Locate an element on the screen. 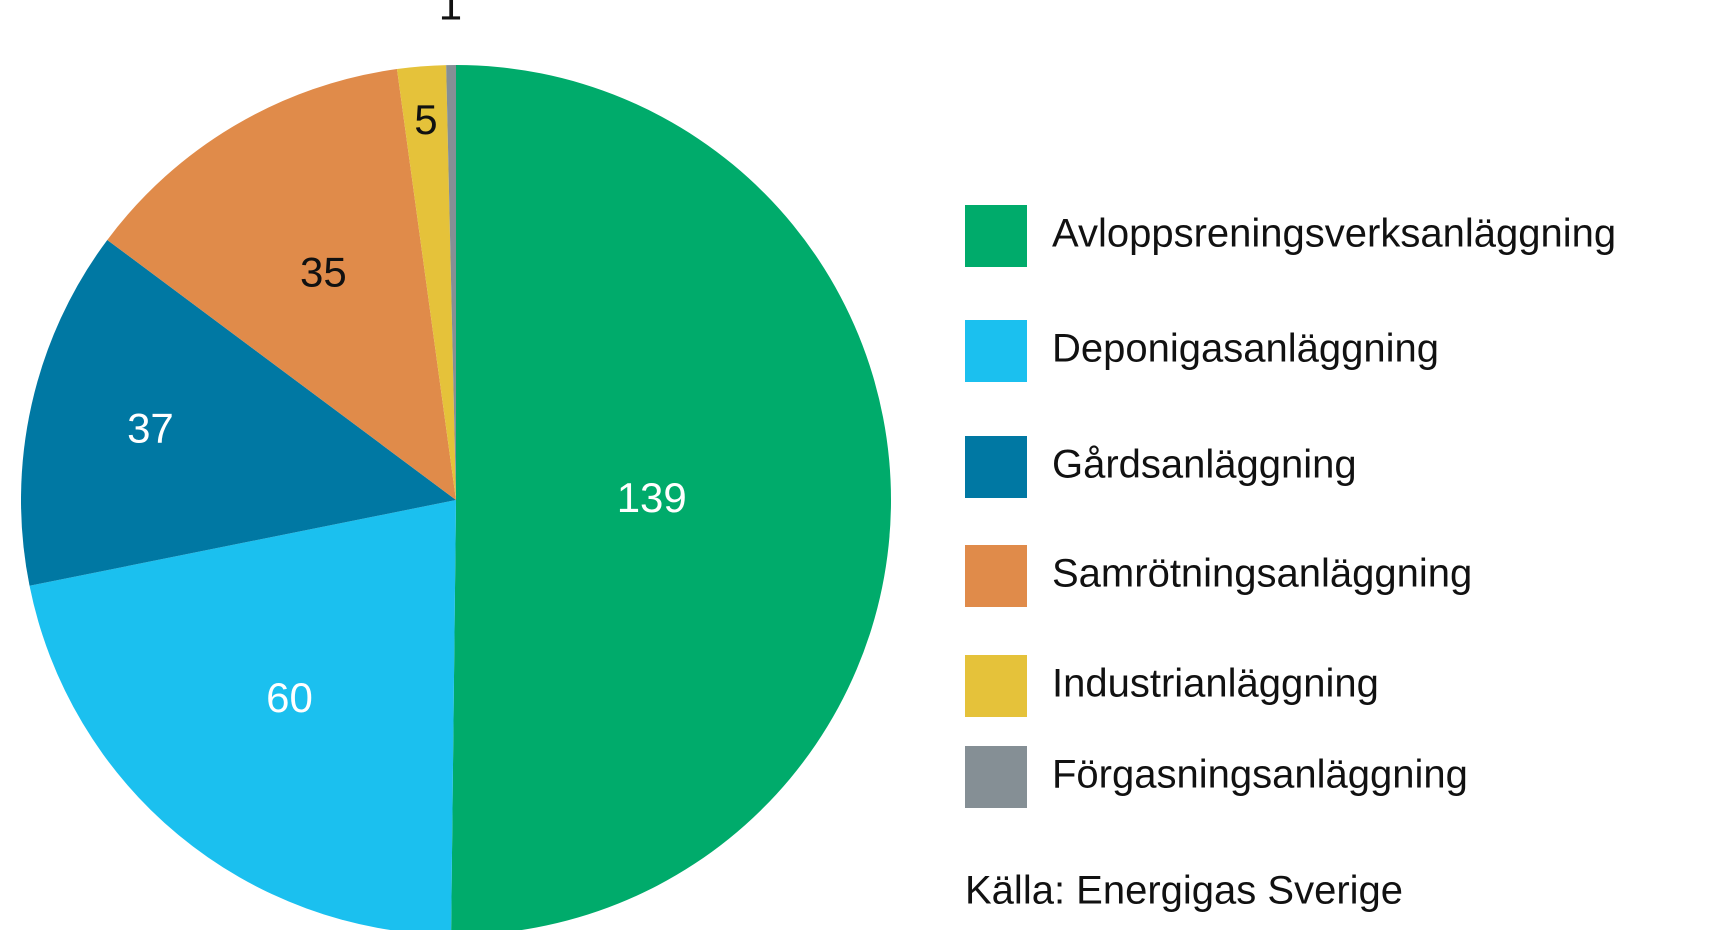  legend-label: Gårdsanläggning is located at coordinates (1204, 465).